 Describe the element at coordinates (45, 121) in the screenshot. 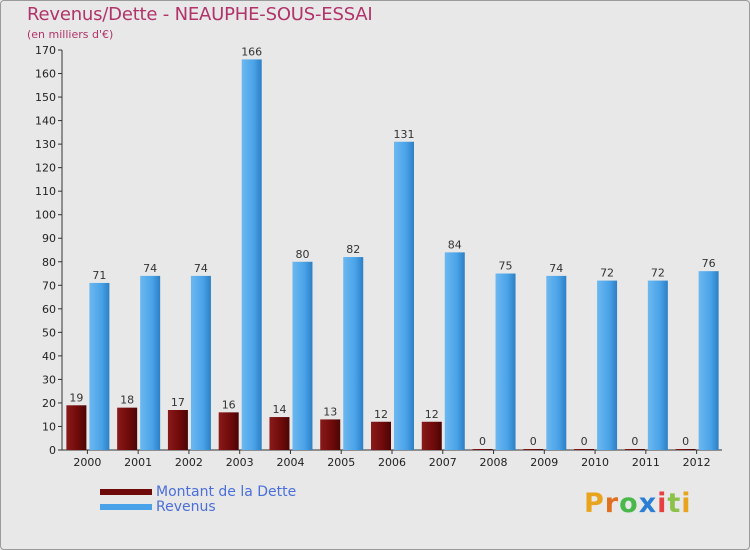

I see `y-tick-label: 140` at that location.